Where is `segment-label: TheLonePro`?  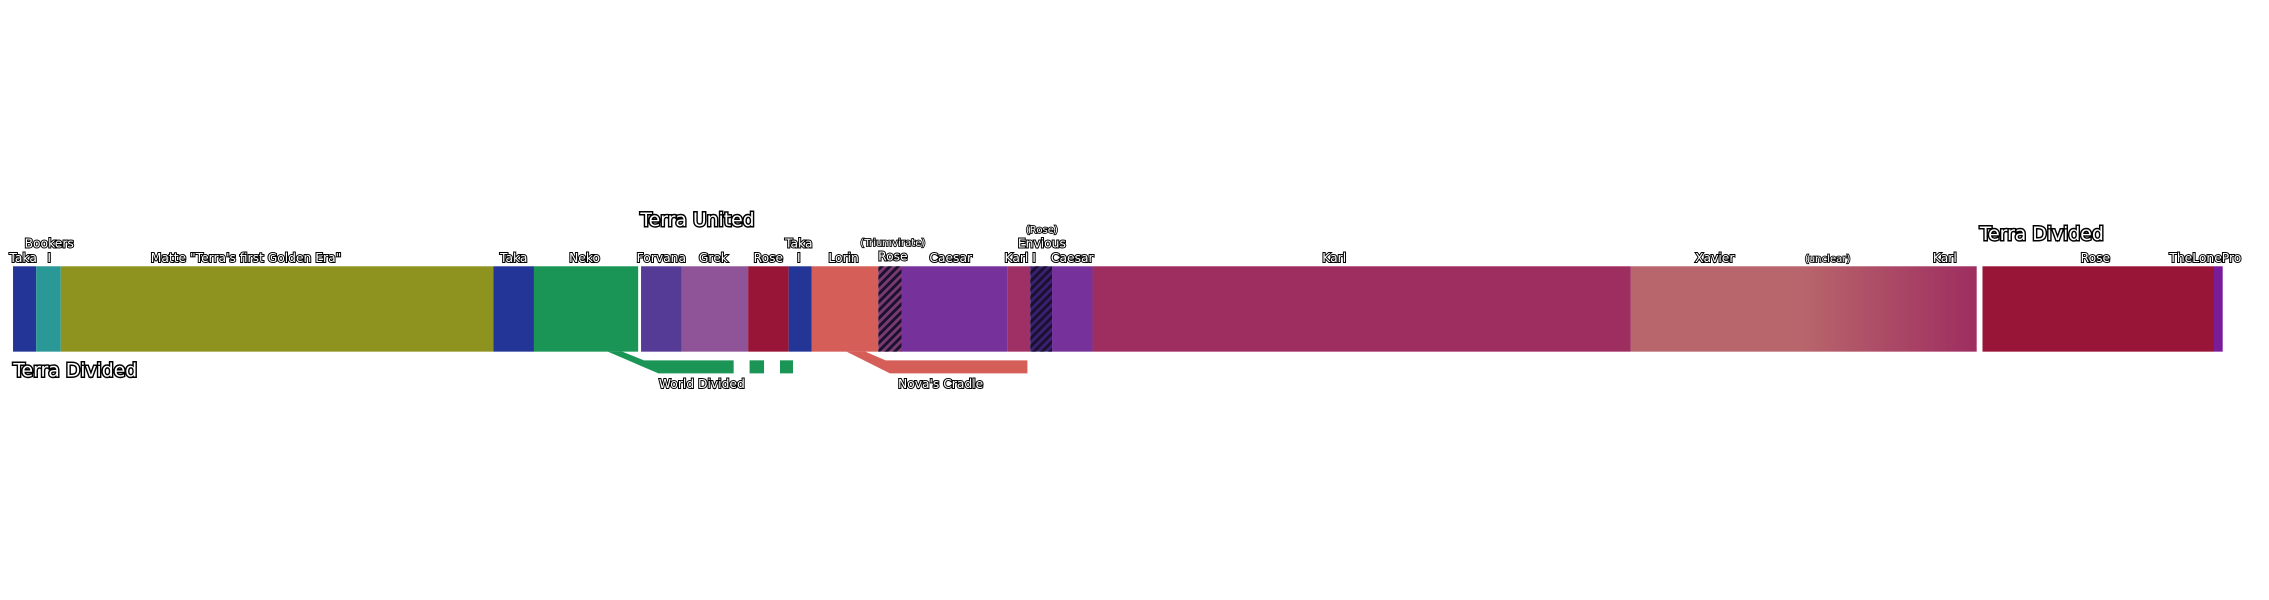
segment-label: TheLonePro is located at coordinates (2204, 258).